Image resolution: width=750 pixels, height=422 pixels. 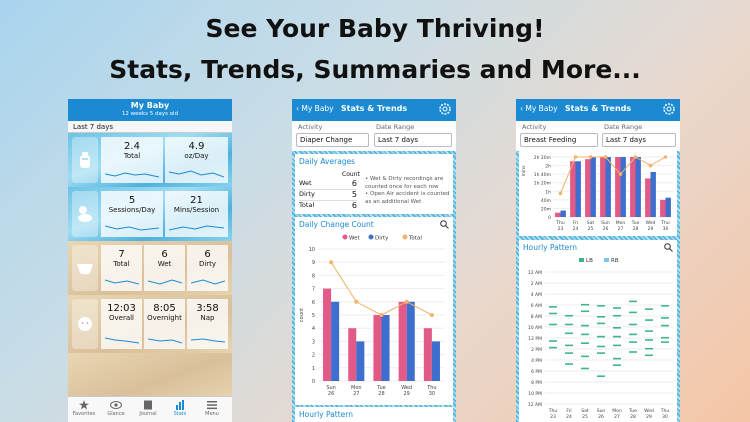 What do you see at coordinates (207, 268) in the screenshot?
I see `stat-cell: 6 Dirty` at bounding box center [207, 268].